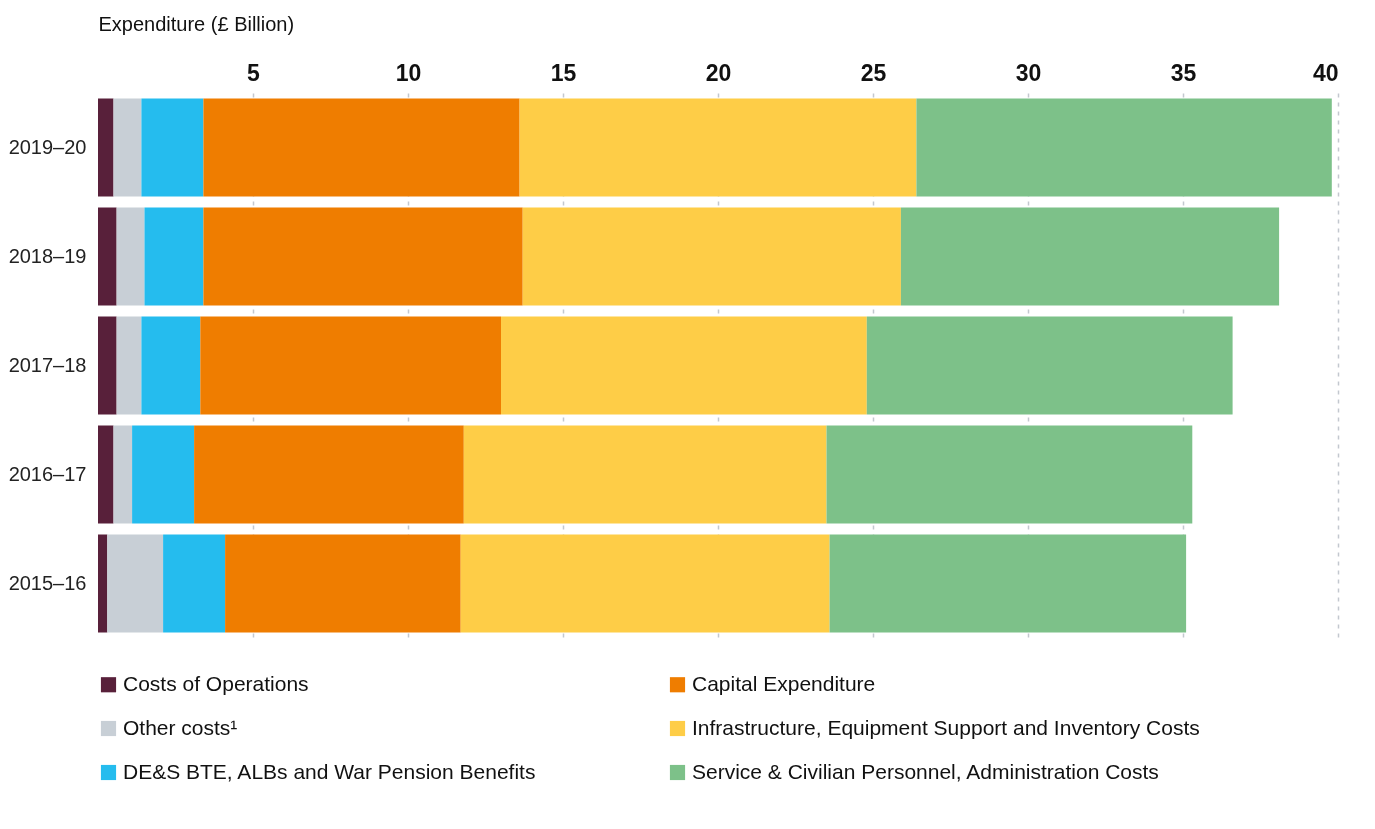 This screenshot has height=829, width=1375. I want to click on legend-label: Infrastructure, Equipment Support and Inventory Costs, so click(946, 727).